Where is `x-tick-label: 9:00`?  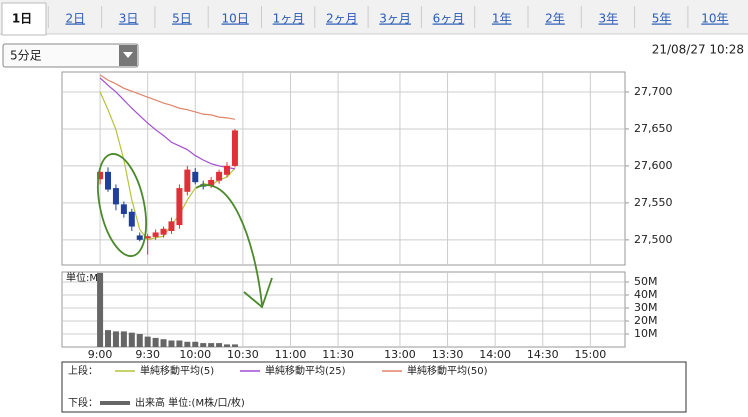
x-tick-label: 9:00 is located at coordinates (100, 354).